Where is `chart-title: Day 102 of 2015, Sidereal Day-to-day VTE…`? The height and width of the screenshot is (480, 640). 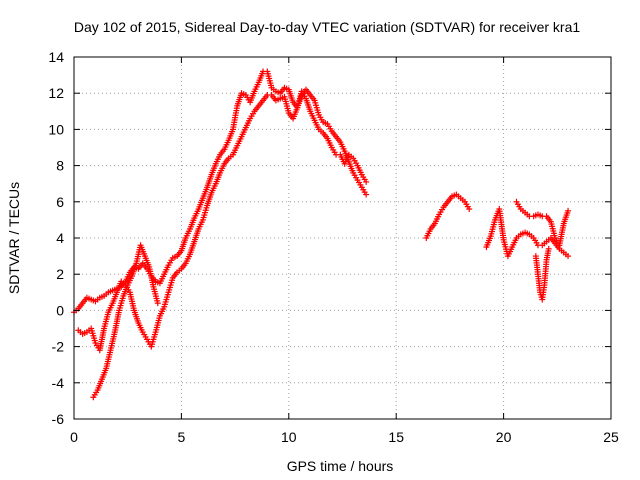 chart-title: Day 102 of 2015, Sidereal Day-to-day VTE… is located at coordinates (327, 27).